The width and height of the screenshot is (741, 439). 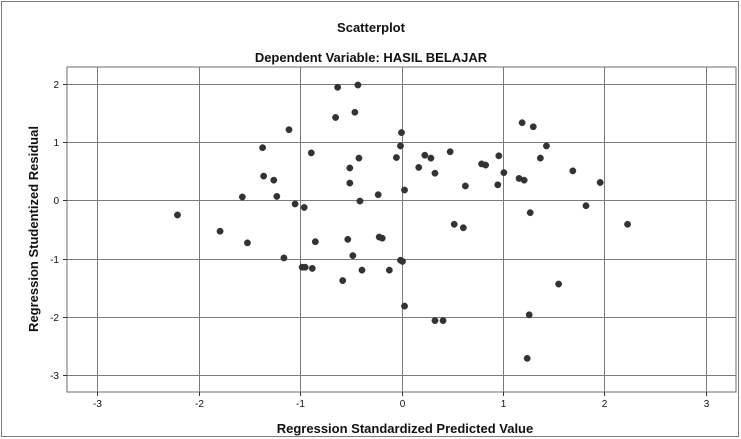 What do you see at coordinates (56, 143) in the screenshot?
I see `y-tick-label: 1` at bounding box center [56, 143].